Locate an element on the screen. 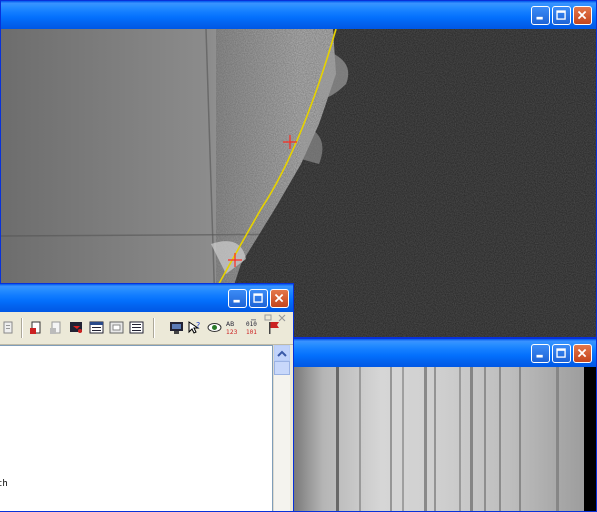 Image resolution: width=597 pixels, height=512 pixels. vertical-scrollbar is located at coordinates (281, 428).